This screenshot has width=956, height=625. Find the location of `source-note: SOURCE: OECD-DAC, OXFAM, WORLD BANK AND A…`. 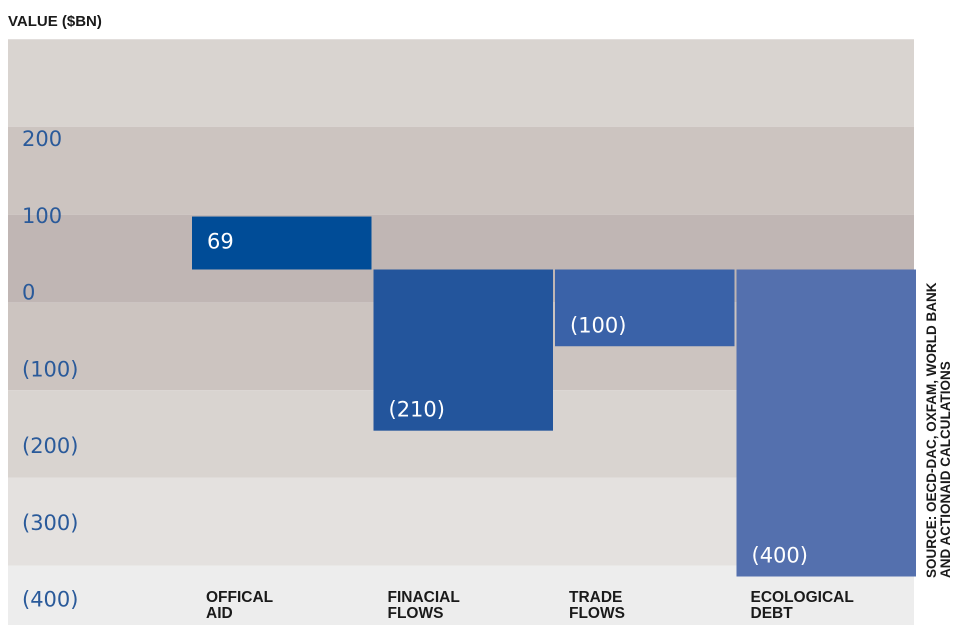

source-note: SOURCE: OECD-DAC, OXFAM, WORLD BANK AND A… is located at coordinates (938, 430).